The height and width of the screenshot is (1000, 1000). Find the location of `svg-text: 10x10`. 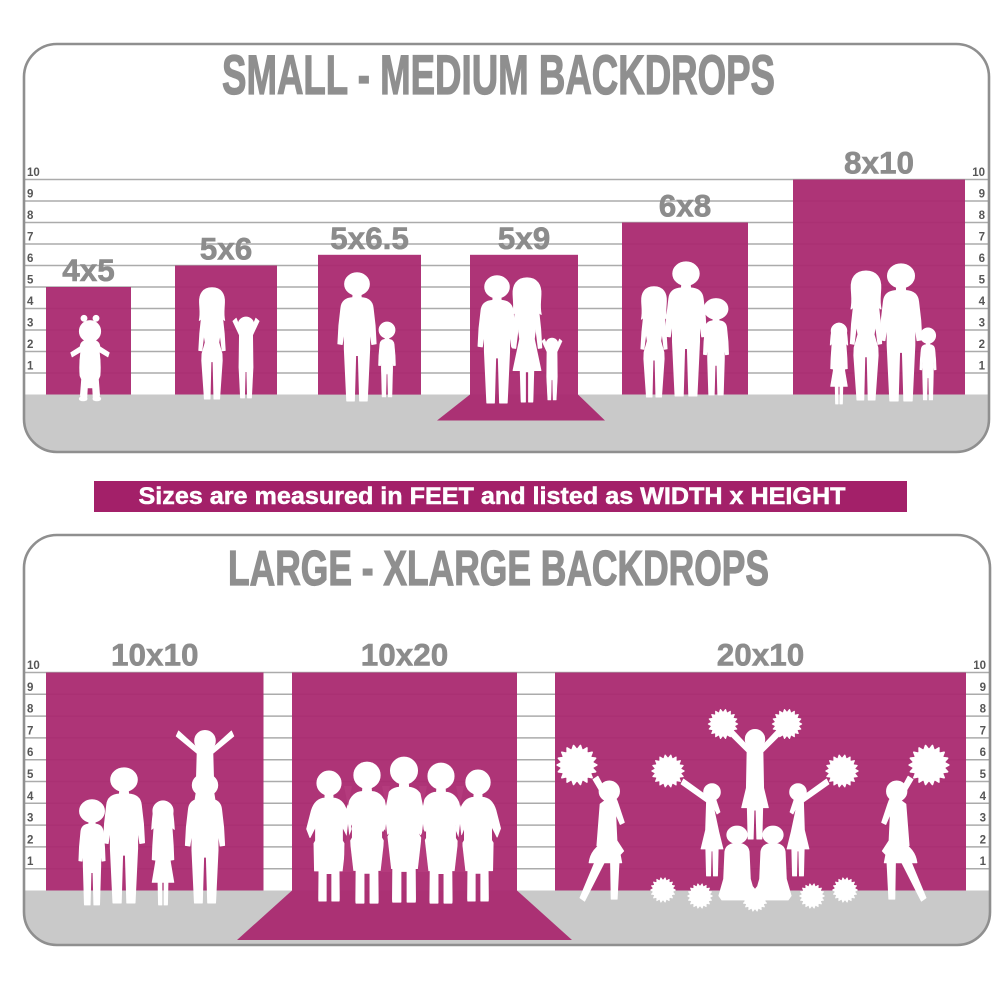

svg-text: 10x10 is located at coordinates (155, 655).